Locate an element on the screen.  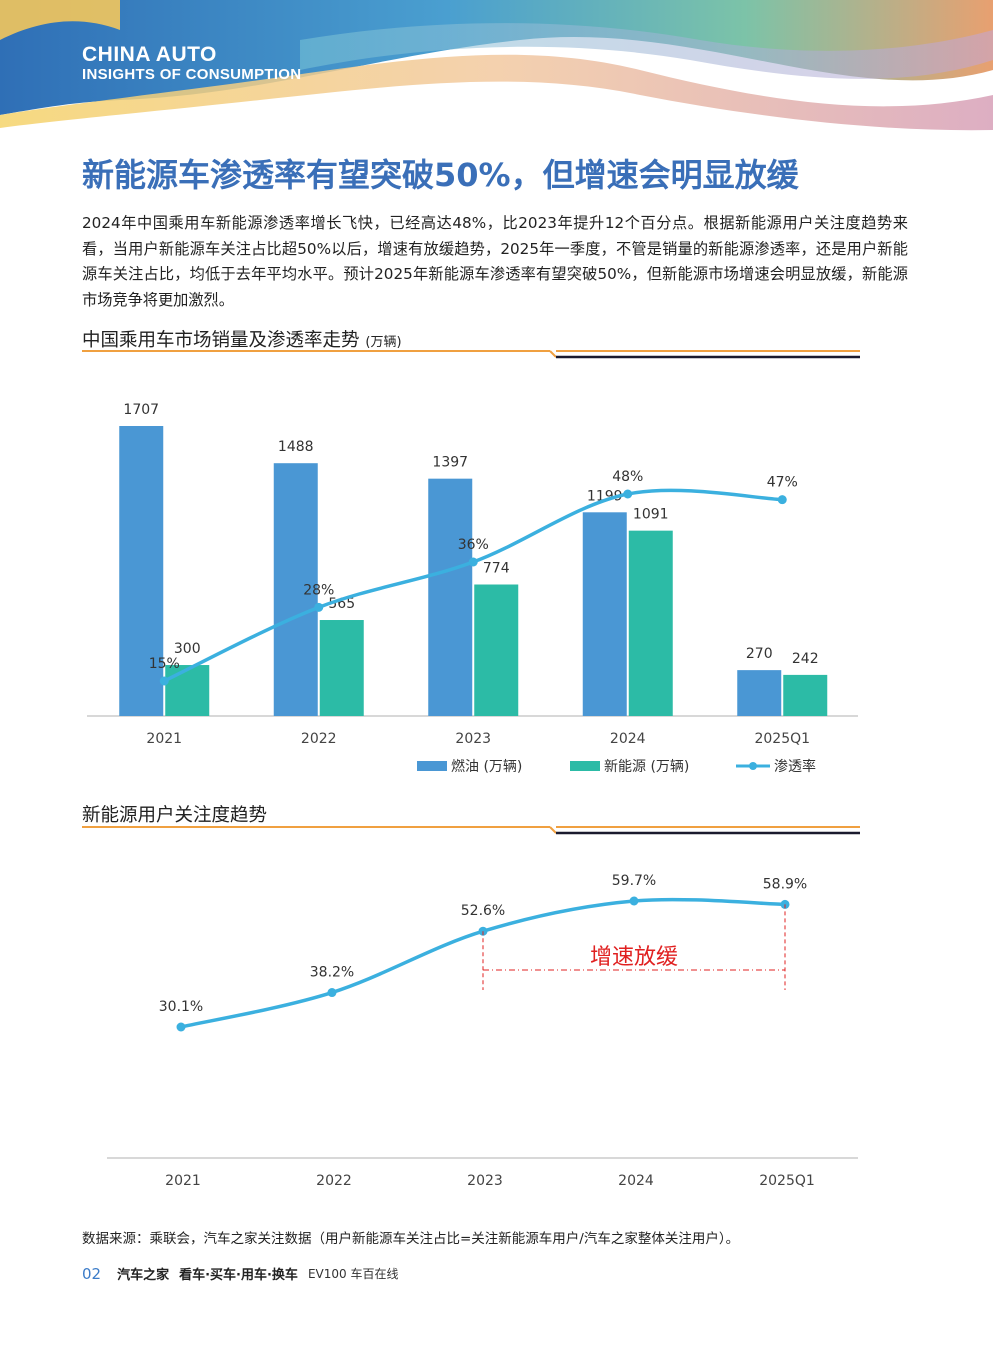
label-fuel-2025Q1: 270 is located at coordinates (759, 654).